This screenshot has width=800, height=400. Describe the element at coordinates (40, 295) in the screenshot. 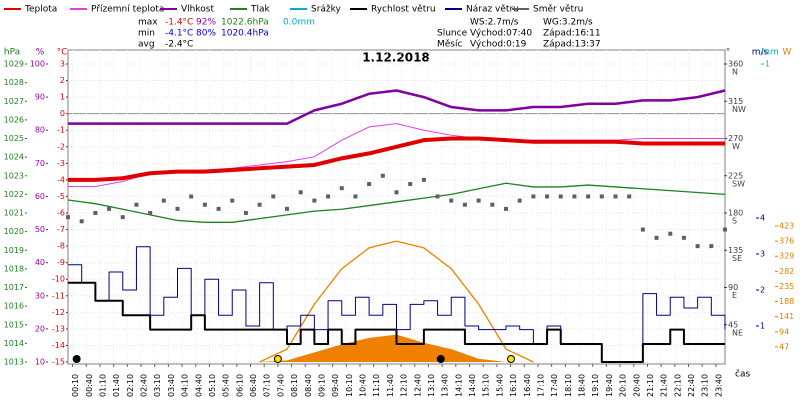

I see `axis-tick-label: 30` at that location.